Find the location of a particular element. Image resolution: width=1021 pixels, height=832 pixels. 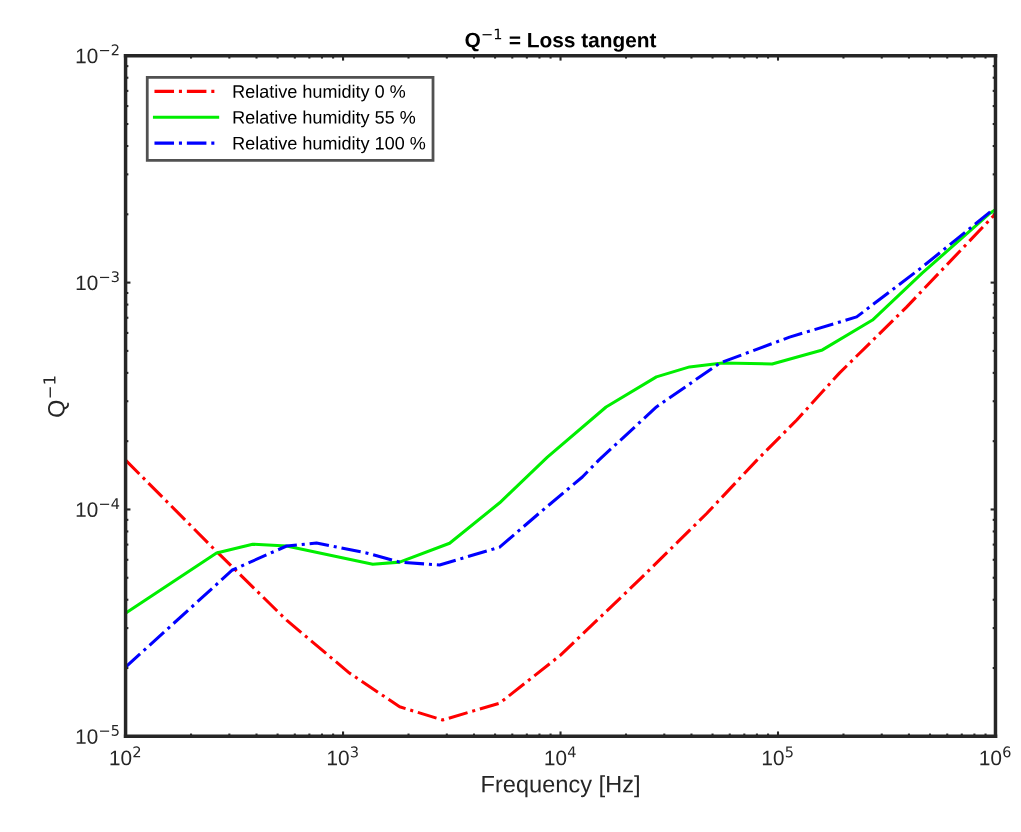

y-axis-title: Q$^{−1}$ is located at coordinates (56, 396).